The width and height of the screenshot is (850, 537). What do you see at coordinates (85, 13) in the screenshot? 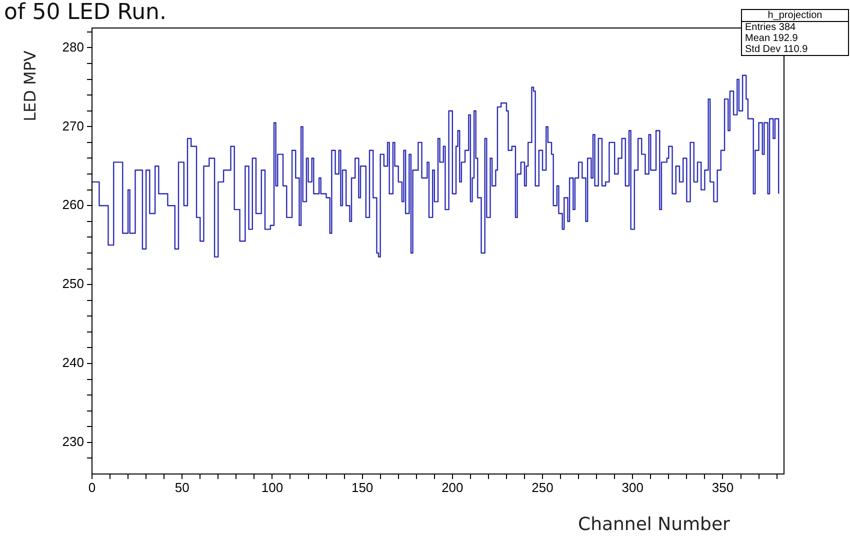
I see `chart-title: of 50 LED Run.` at bounding box center [85, 13].